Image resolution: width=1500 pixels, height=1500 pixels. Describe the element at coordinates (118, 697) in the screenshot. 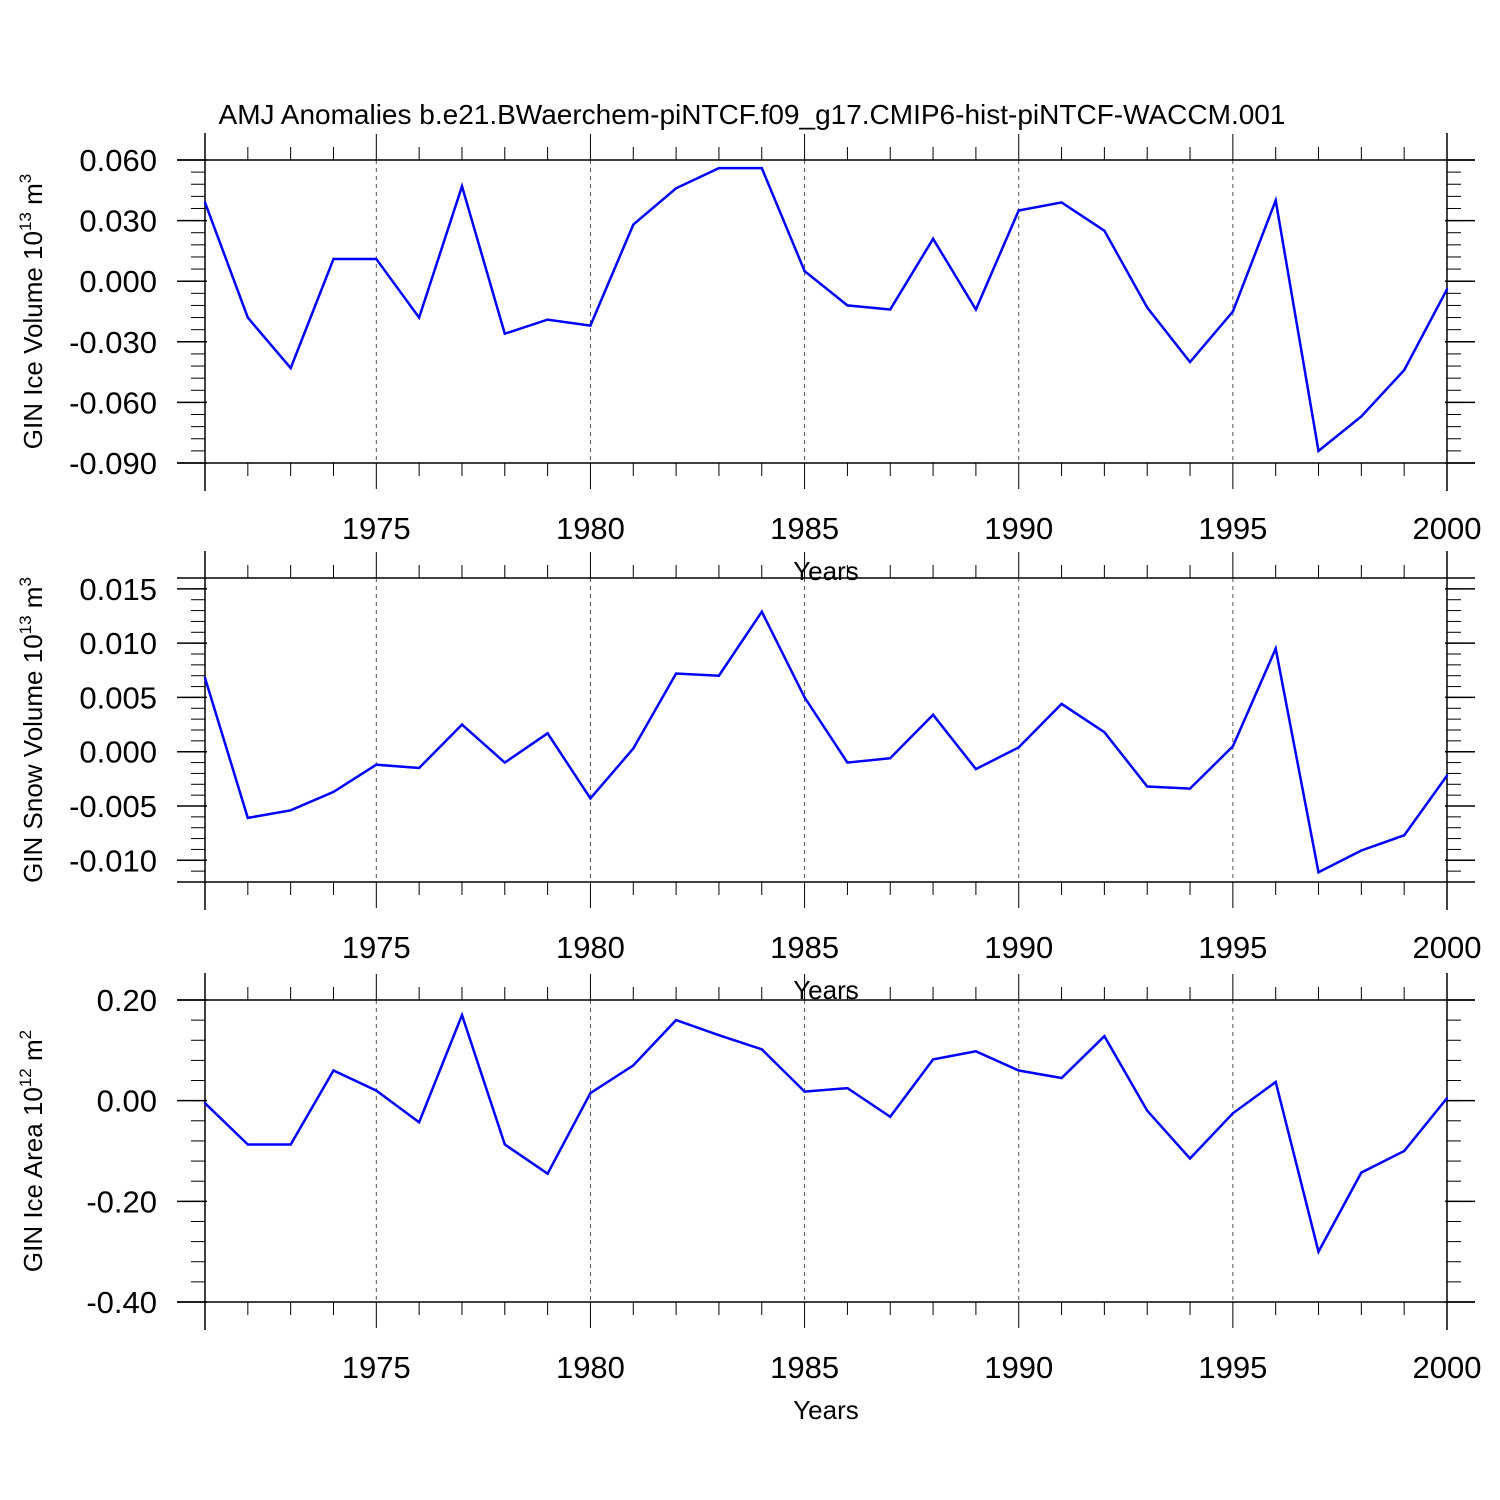

I see `y-tick-label: 0.005` at that location.